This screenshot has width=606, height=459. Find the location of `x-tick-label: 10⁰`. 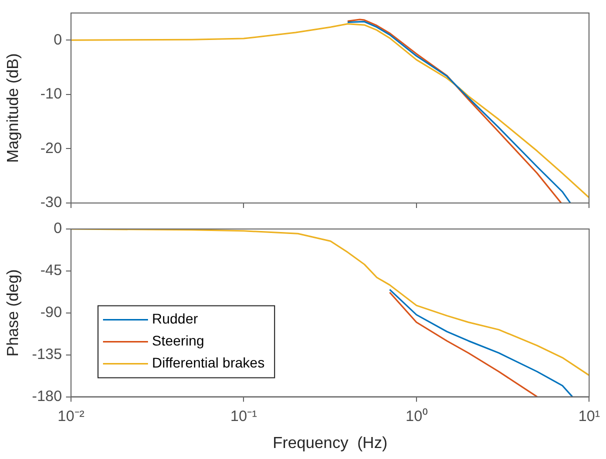

x-tick-label: 10⁰ is located at coordinates (417, 416).